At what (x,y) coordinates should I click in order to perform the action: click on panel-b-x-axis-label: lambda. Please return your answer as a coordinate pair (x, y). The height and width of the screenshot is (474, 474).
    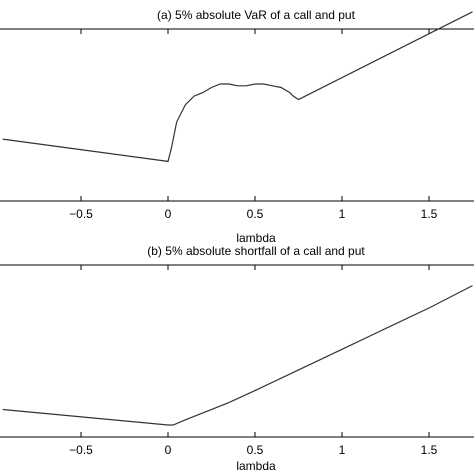
    Looking at the image, I should click on (256, 466).